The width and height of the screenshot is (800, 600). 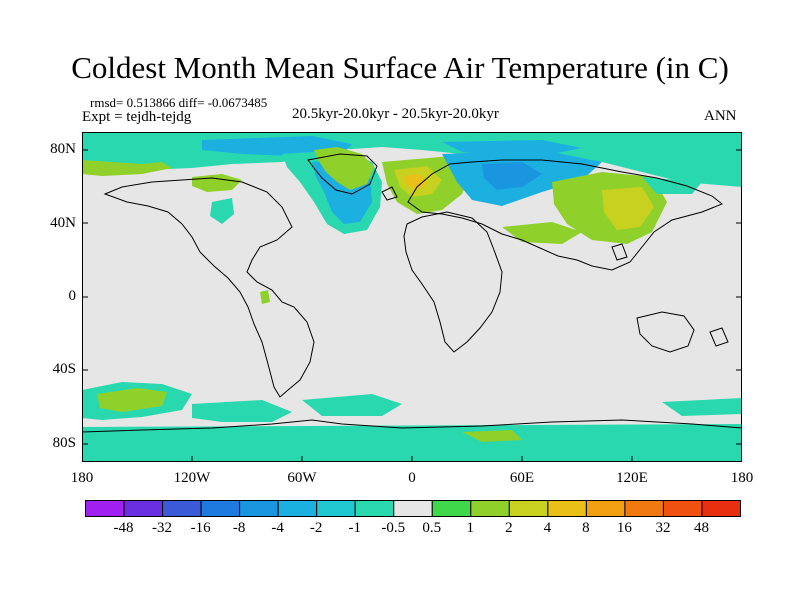 What do you see at coordinates (547, 528) in the screenshot?
I see `colorbar-label: 4` at bounding box center [547, 528].